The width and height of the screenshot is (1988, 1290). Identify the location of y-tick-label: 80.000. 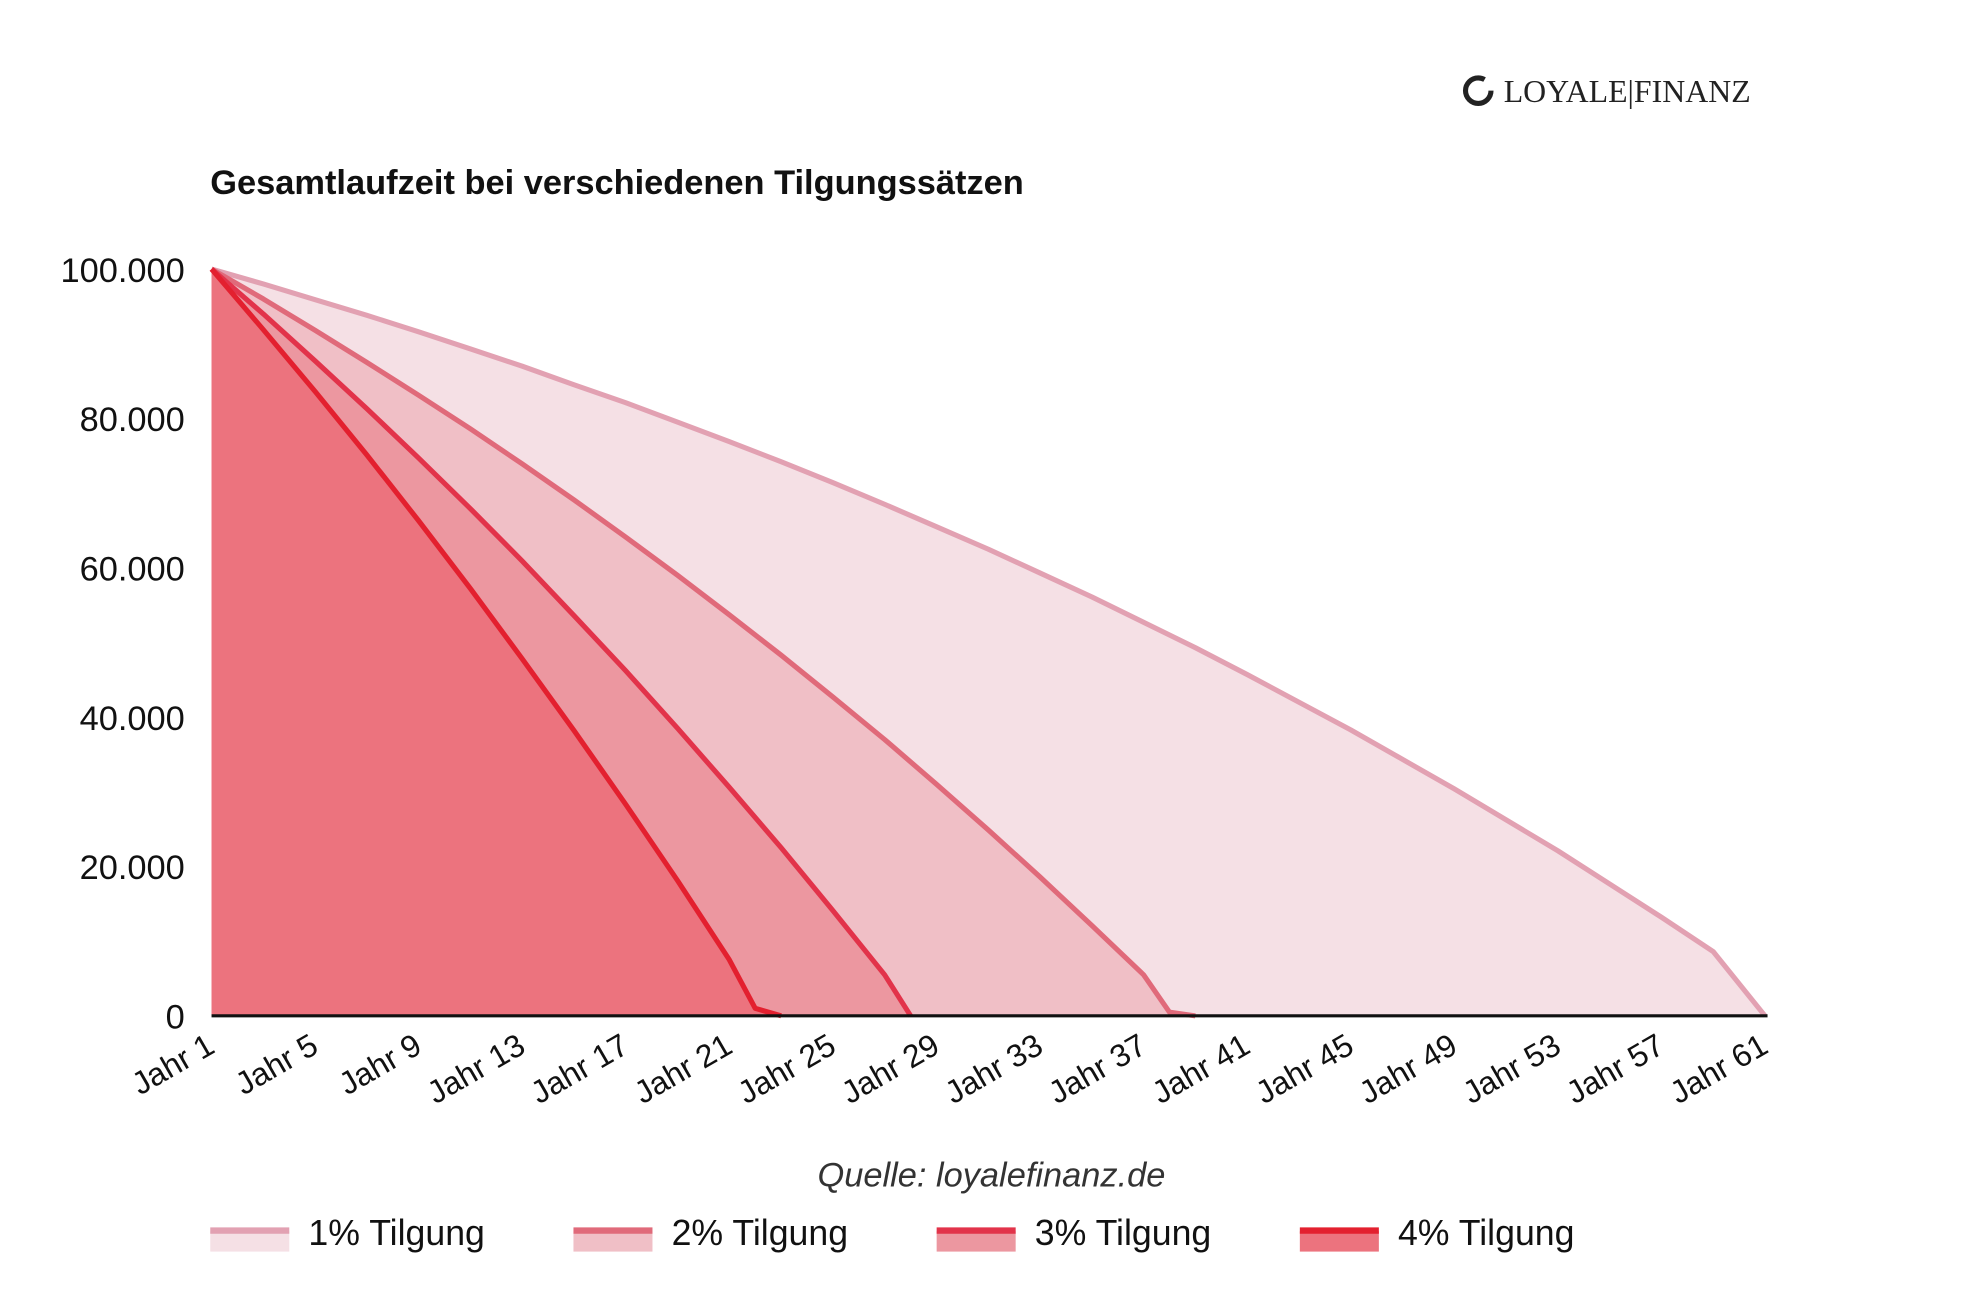
(132, 420).